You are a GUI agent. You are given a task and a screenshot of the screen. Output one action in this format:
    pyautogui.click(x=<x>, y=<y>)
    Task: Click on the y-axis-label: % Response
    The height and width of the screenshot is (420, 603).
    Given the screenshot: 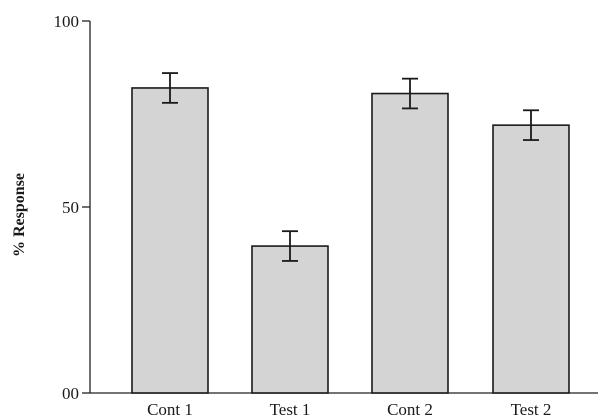 What is the action you would take?
    pyautogui.click(x=19, y=215)
    